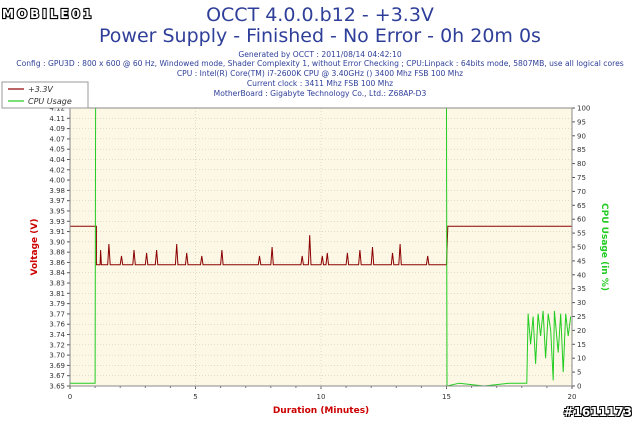 This screenshot has height=427, width=640. I want to click on left-tick-label: 3.83, so click(57, 284).